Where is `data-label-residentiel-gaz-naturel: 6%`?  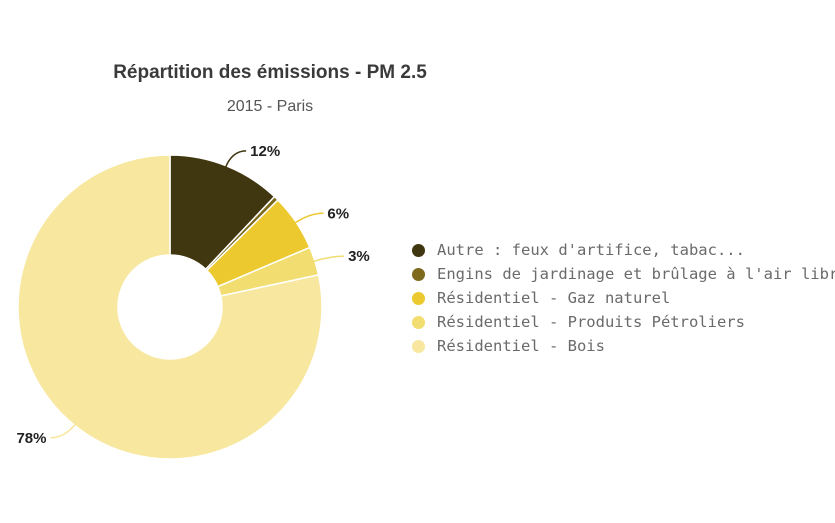
data-label-residentiel-gaz-naturel: 6% is located at coordinates (338, 213).